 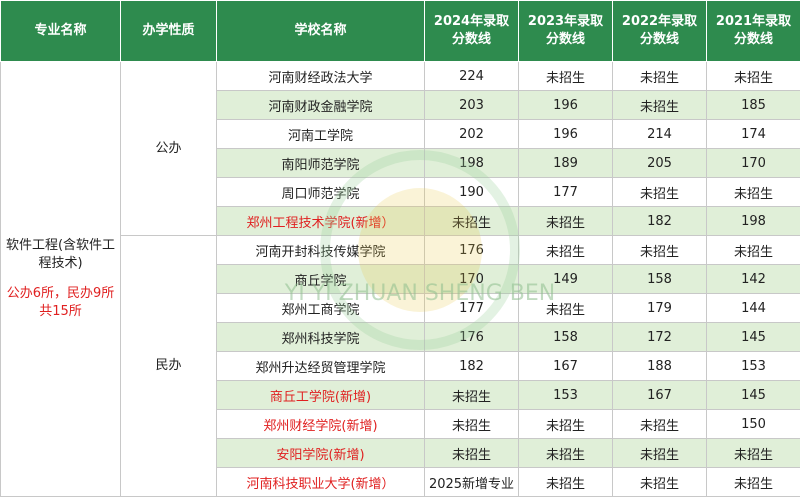 I want to click on major-count: 公办6所，民办9所共15所, so click(x=60, y=302).